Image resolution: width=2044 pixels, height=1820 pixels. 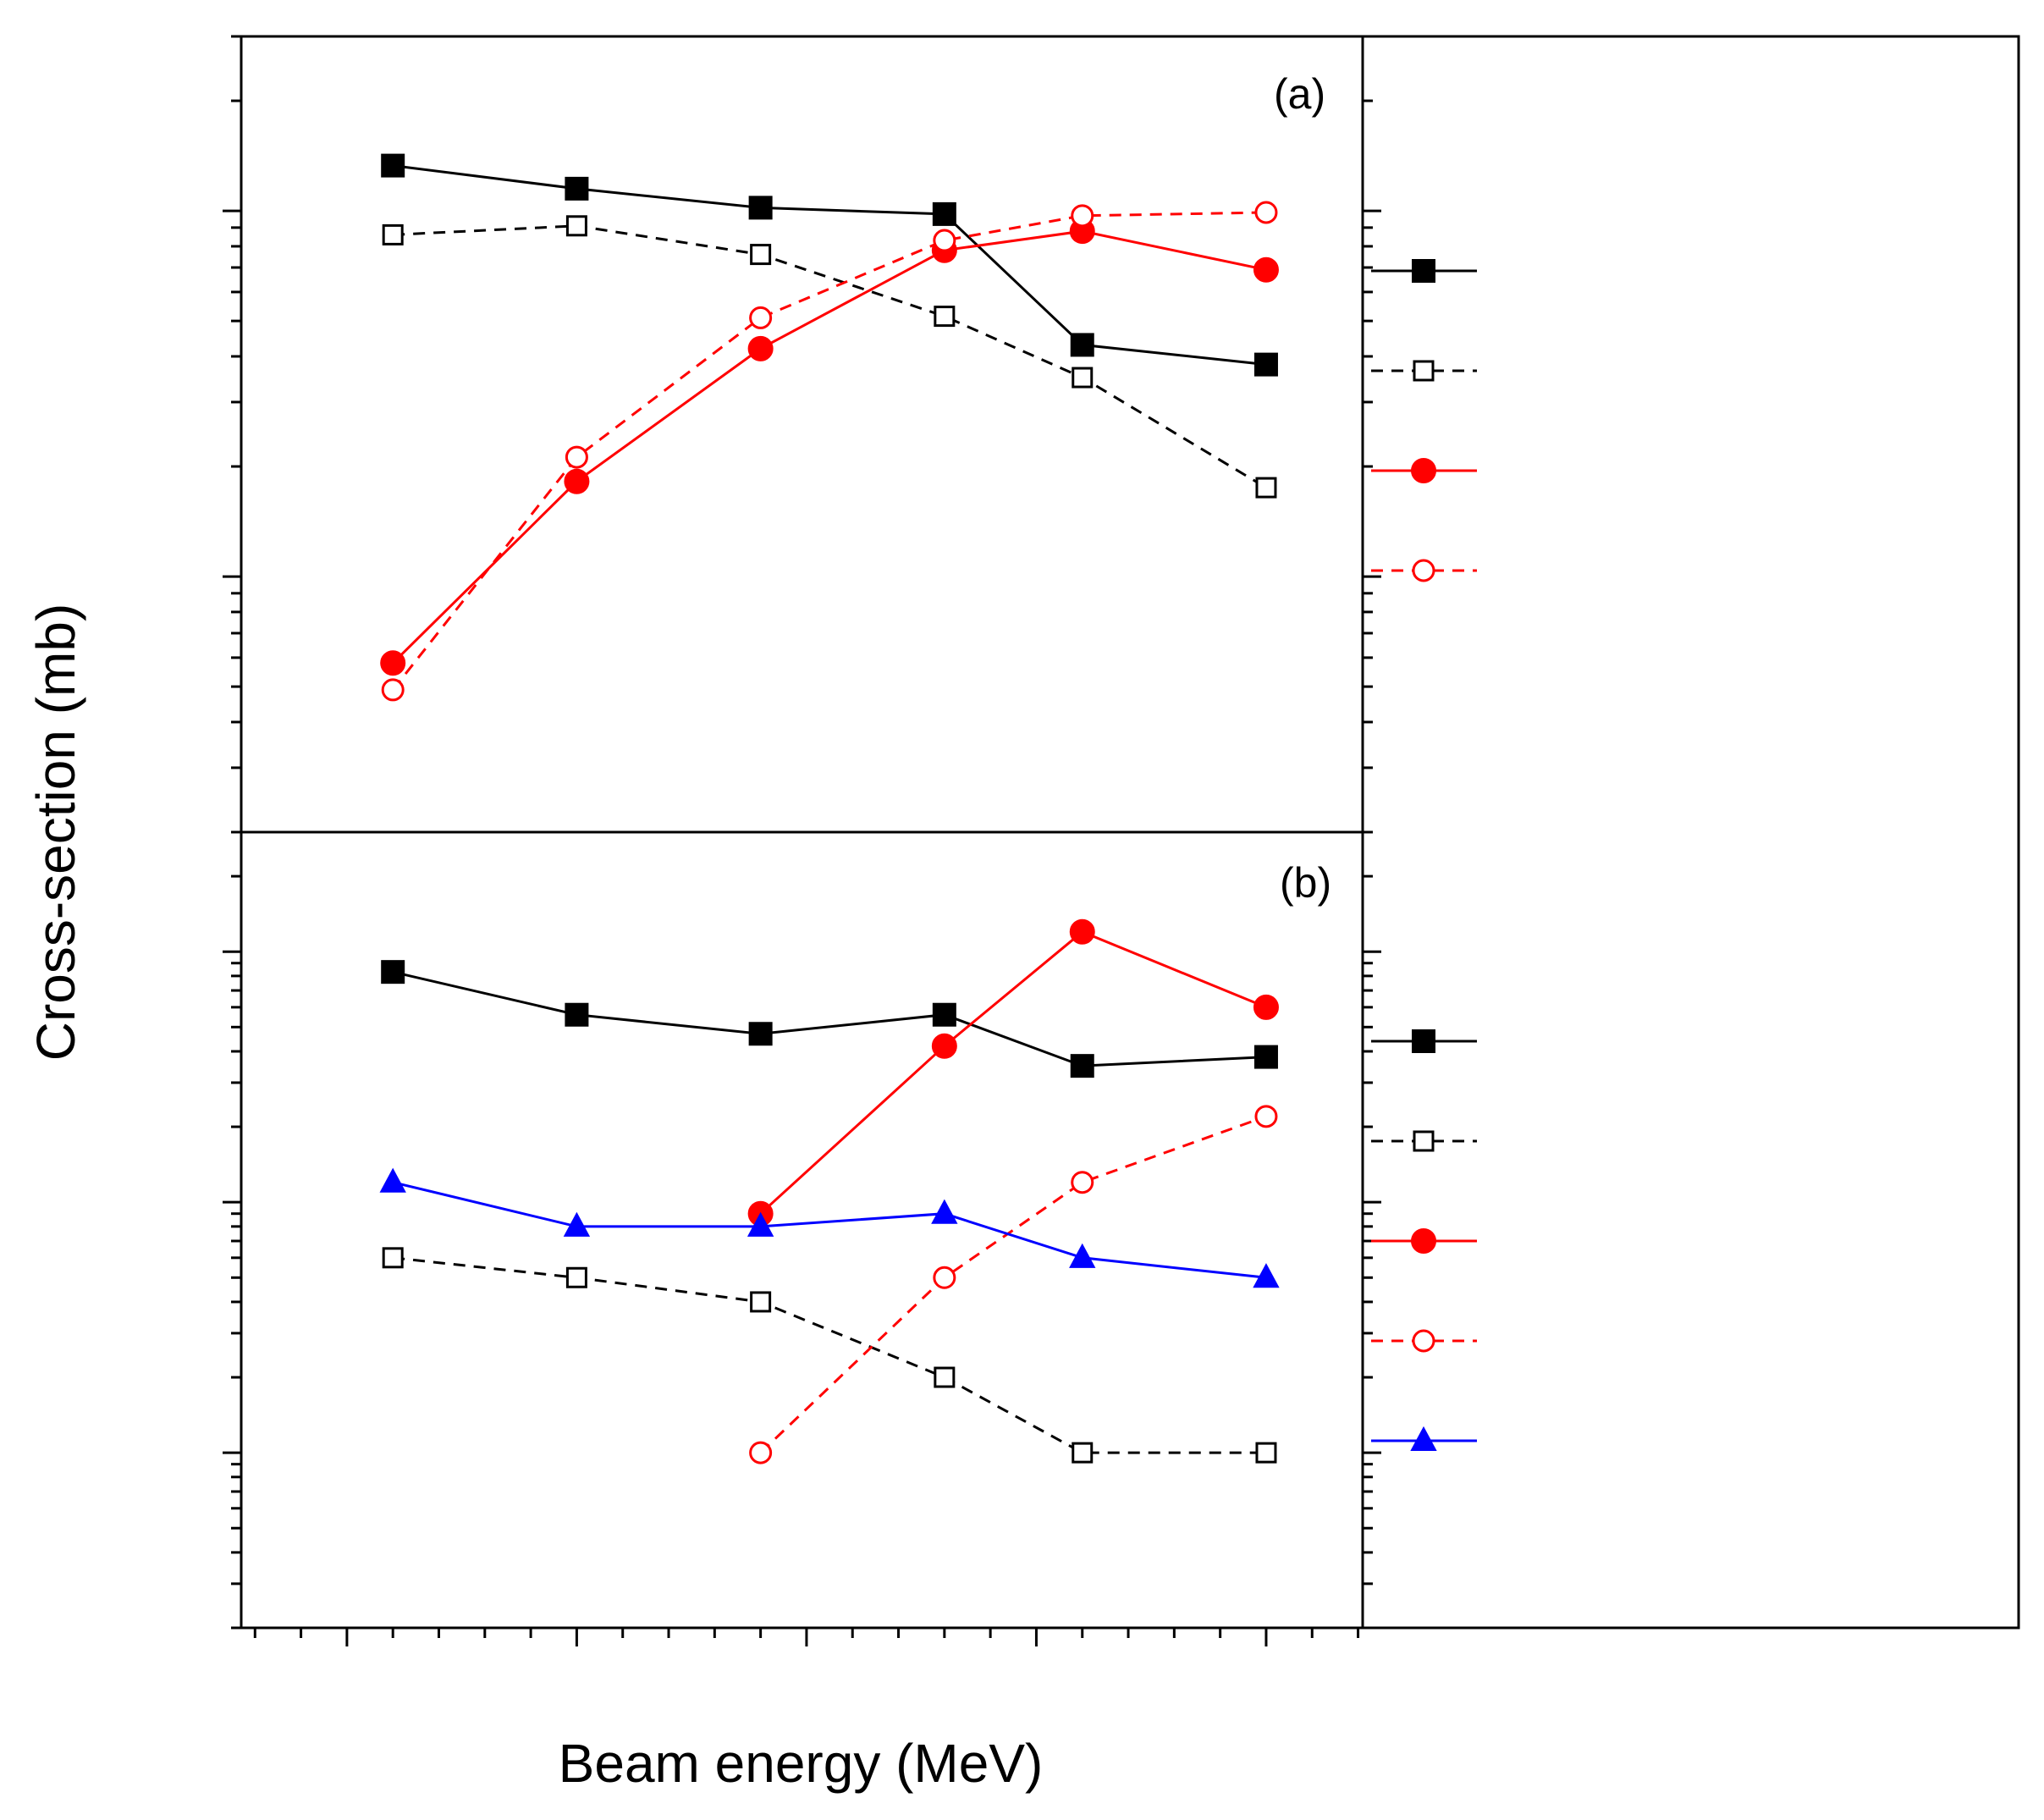 I want to click on panel-b-plot, so click(x=829, y=1191).